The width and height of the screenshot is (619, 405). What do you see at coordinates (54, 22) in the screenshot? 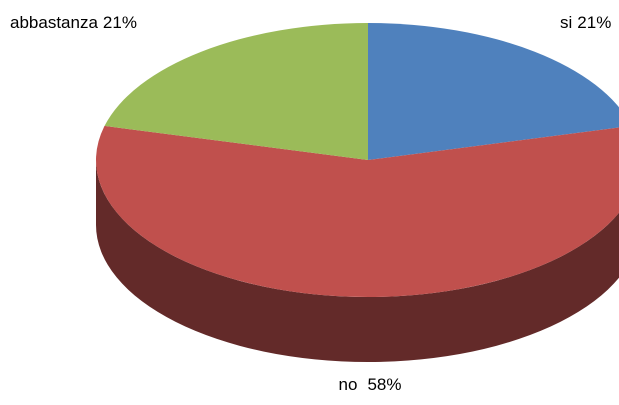
I see `category-label: abbastanza` at bounding box center [54, 22].